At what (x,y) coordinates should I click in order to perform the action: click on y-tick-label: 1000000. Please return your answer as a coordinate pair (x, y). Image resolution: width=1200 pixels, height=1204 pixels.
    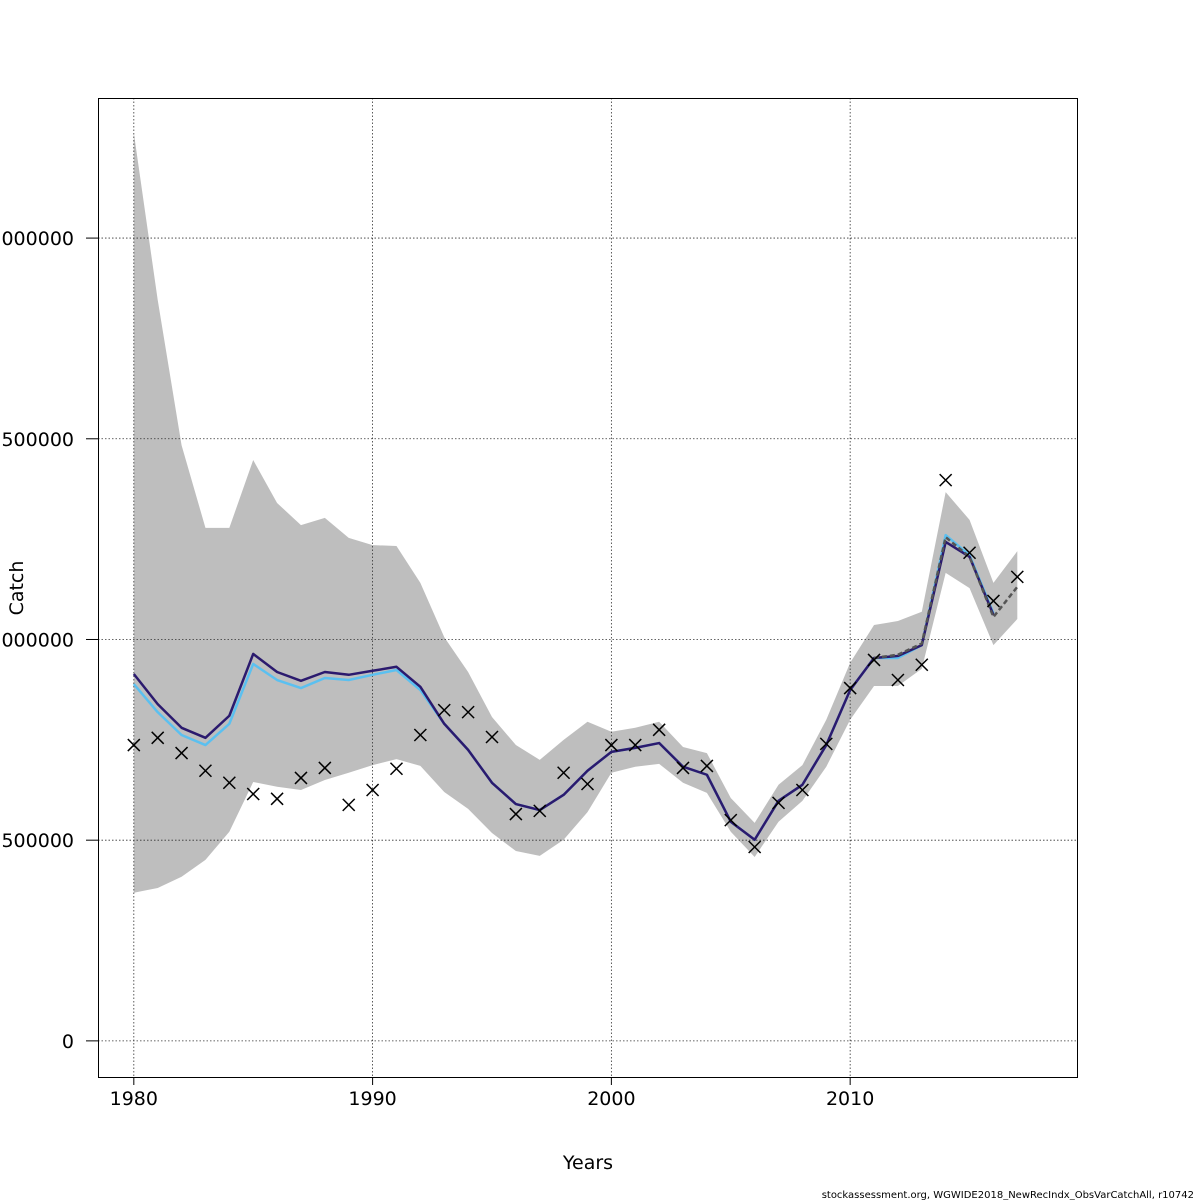
    Looking at the image, I should click on (37, 640).